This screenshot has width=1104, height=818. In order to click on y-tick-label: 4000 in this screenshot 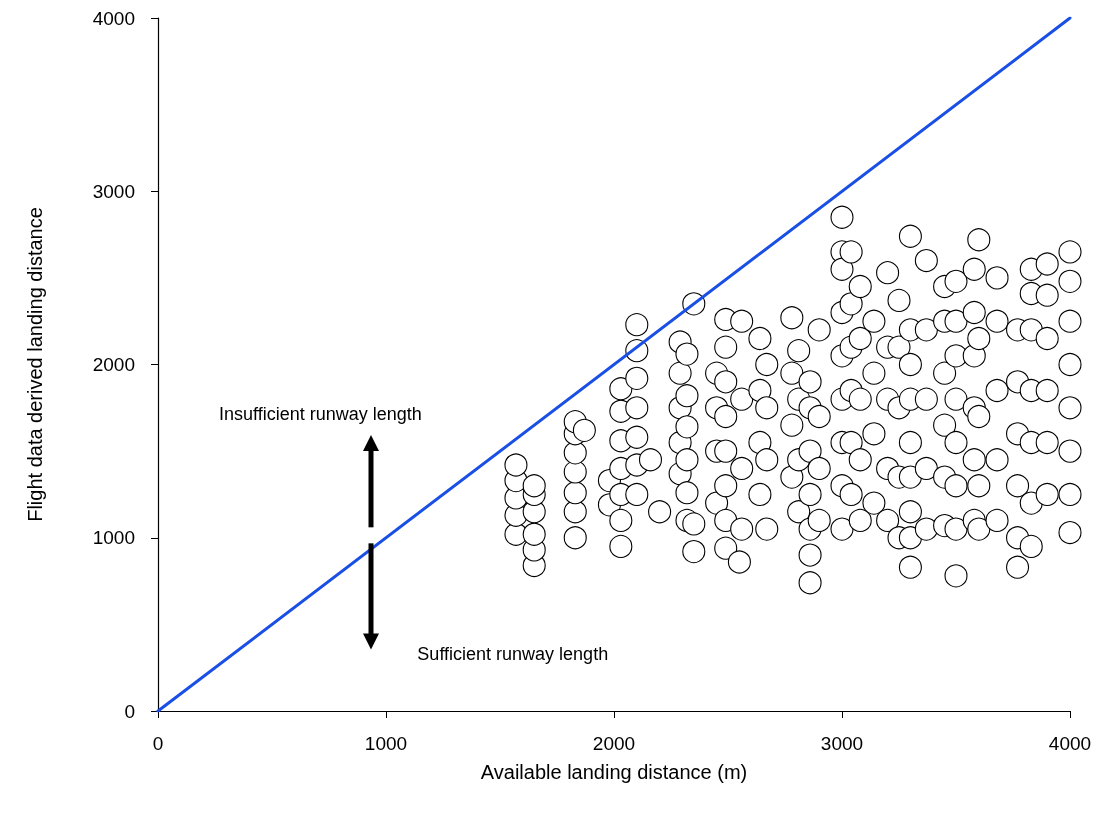, I will do `click(113, 18)`.